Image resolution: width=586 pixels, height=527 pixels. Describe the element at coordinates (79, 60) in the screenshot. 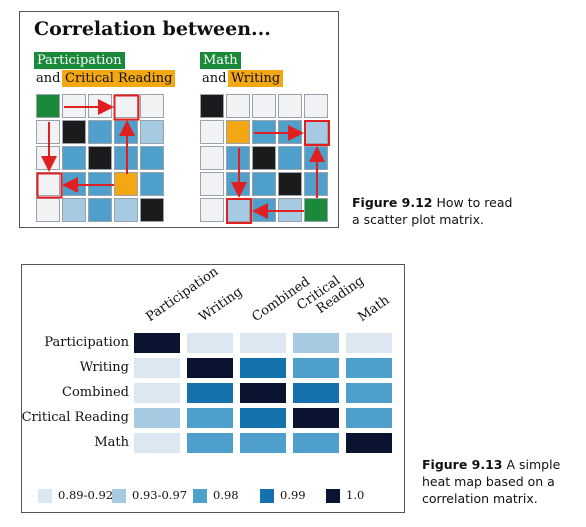

I see `participation-tag: Participation` at that location.